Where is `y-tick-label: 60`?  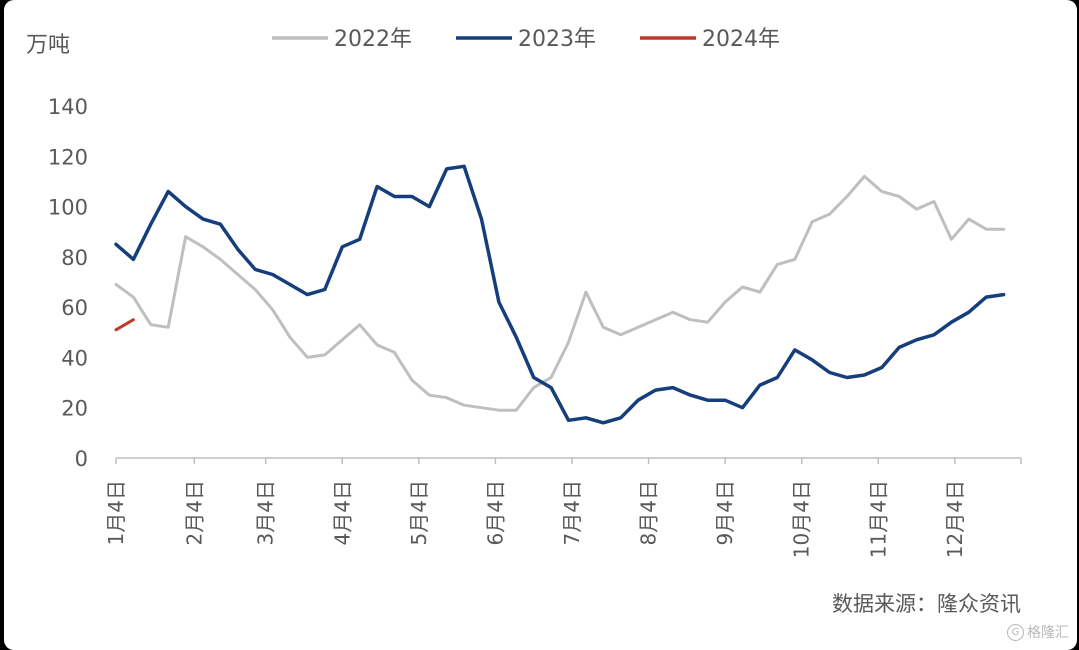 y-tick-label: 60 is located at coordinates (74, 308).